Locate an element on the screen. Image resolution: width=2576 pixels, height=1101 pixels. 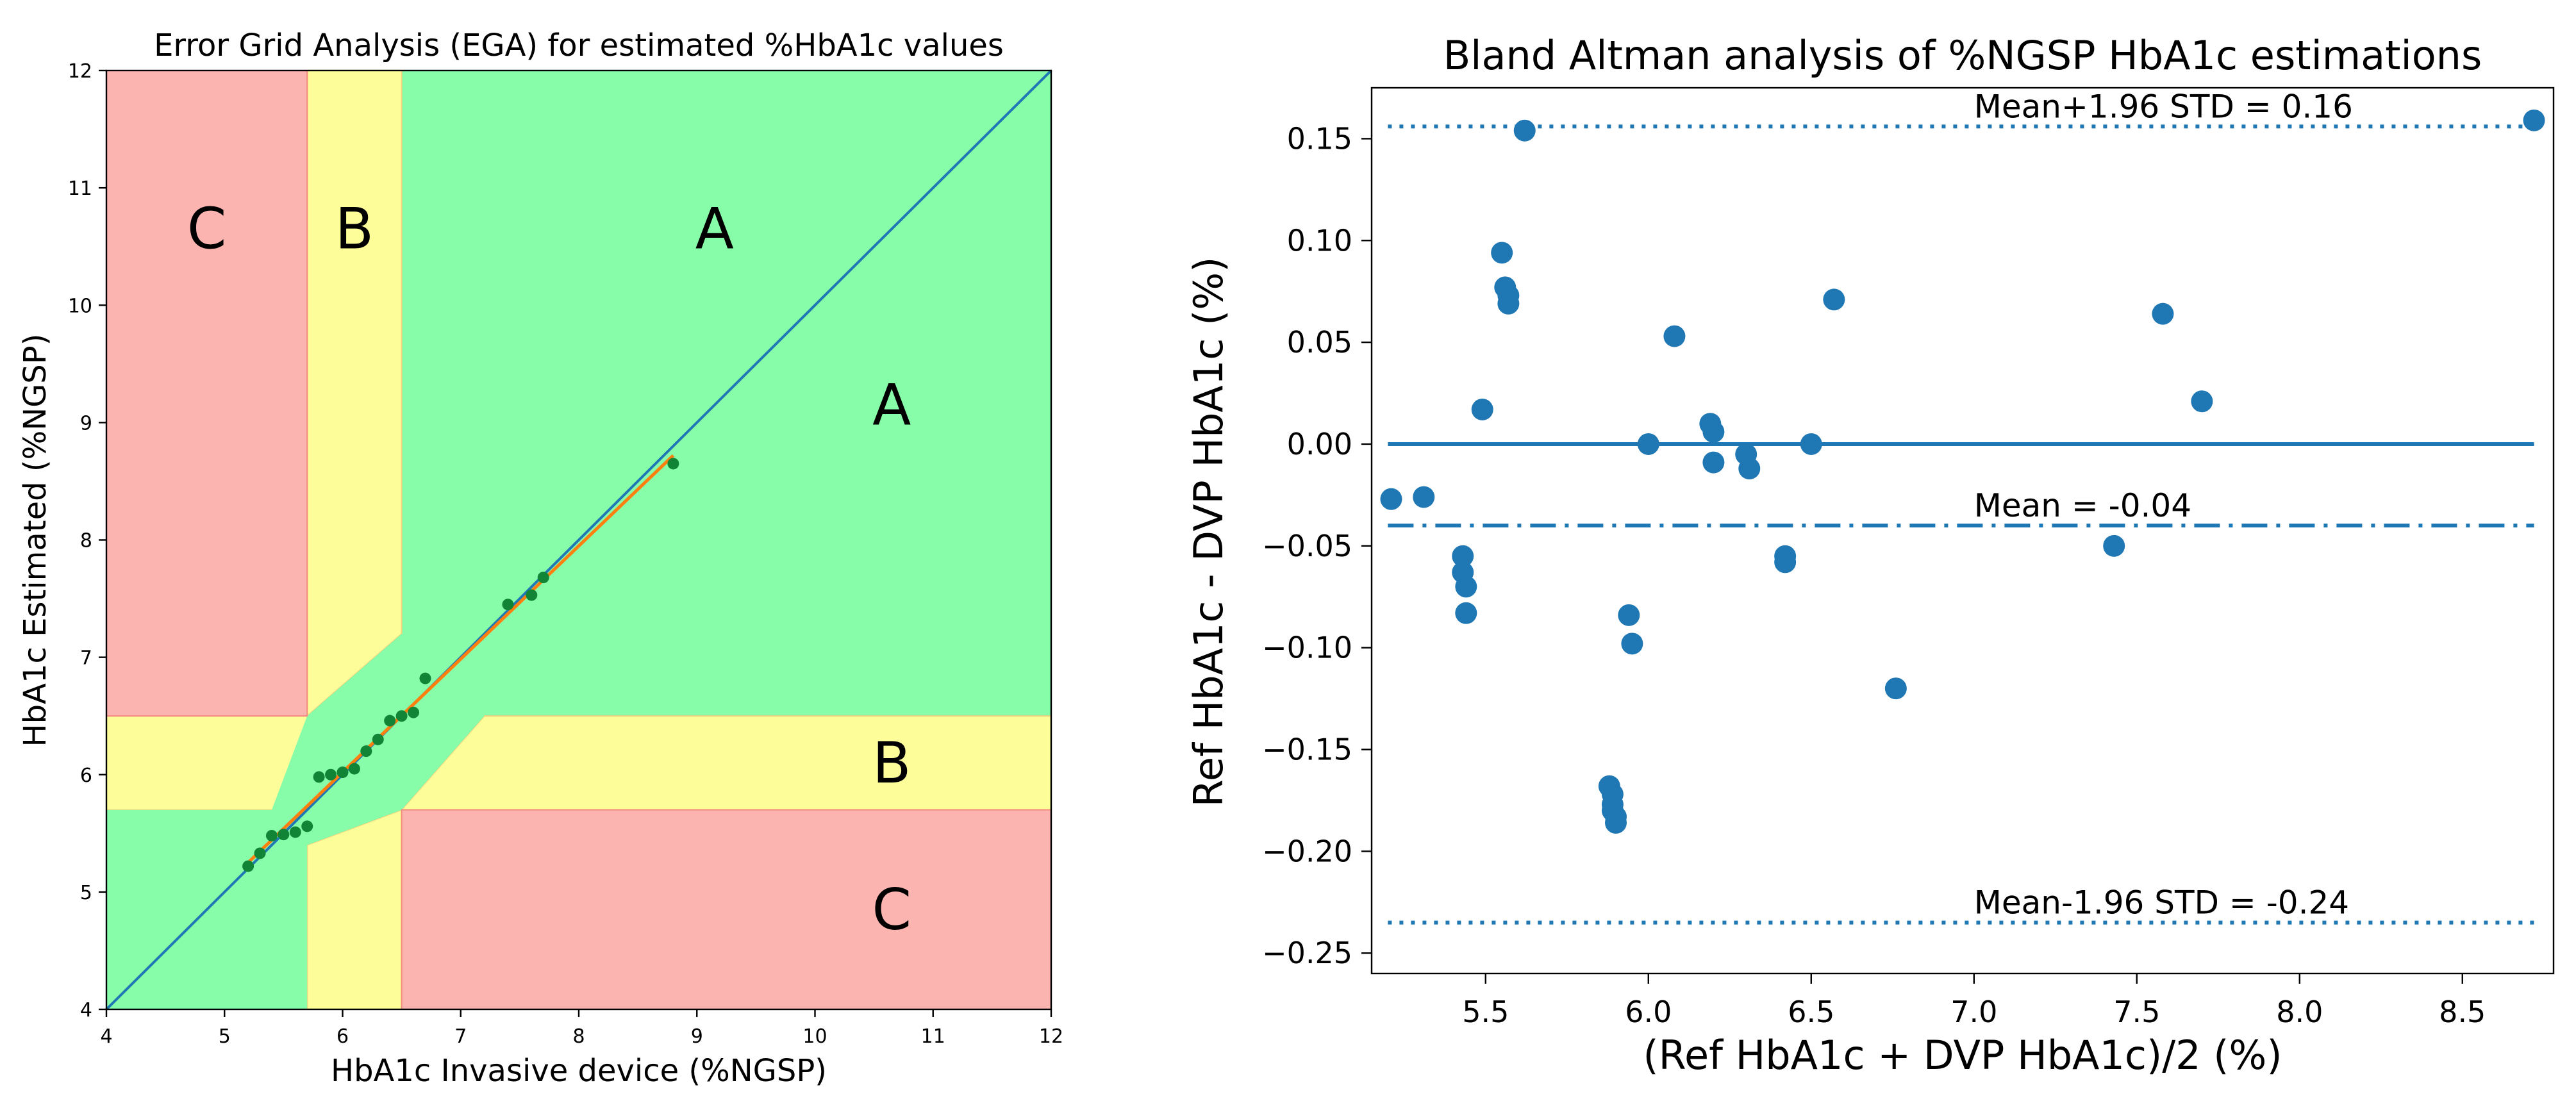
ba-x-tick-label: 8.5 is located at coordinates (2462, 1012).